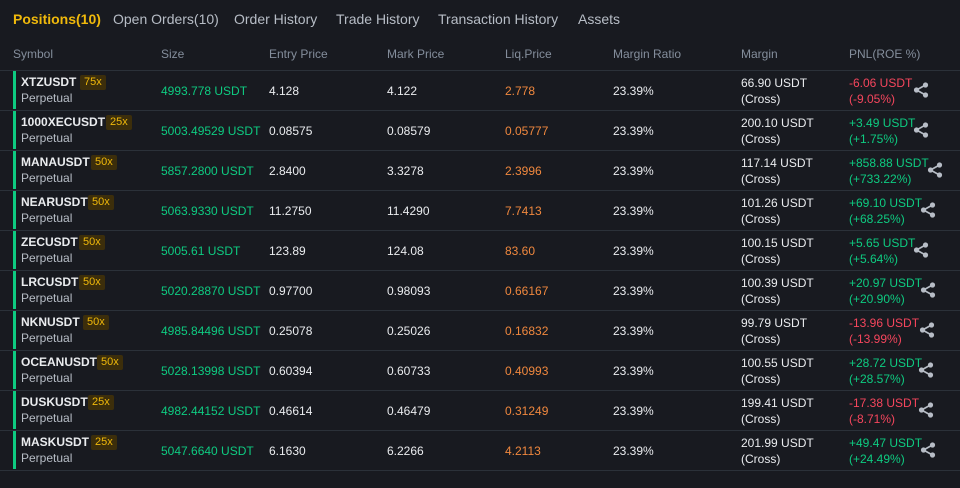  What do you see at coordinates (33, 54) in the screenshot?
I see `col-symbol: Symbol` at bounding box center [33, 54].